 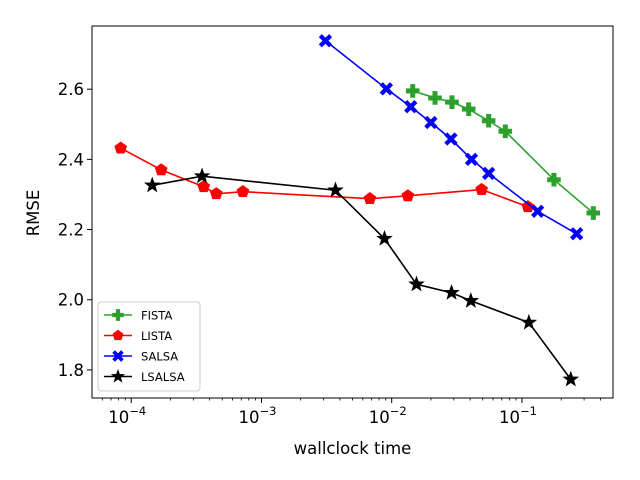 What do you see at coordinates (156, 316) in the screenshot?
I see `legend-label: FISTA` at bounding box center [156, 316].